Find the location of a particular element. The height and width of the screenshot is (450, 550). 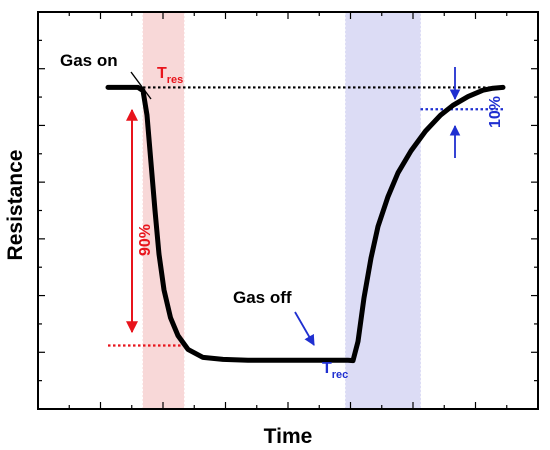

ninety-percent-label: 90% is located at coordinates (145, 240).